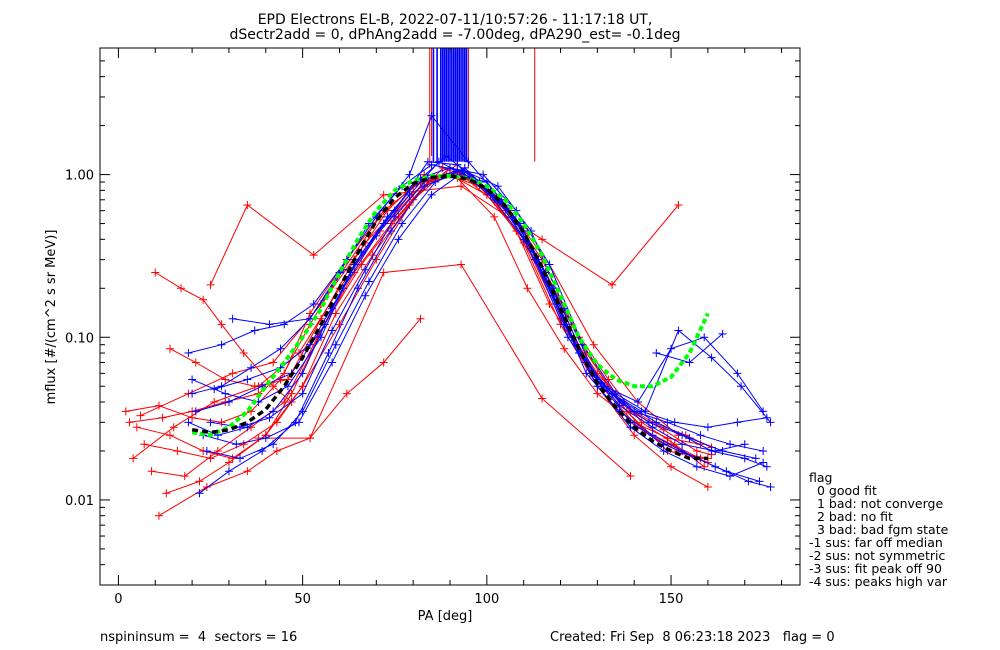 This screenshot has height=650, width=1000. What do you see at coordinates (820, 477) in the screenshot?
I see `flag-legend-title: flag` at bounding box center [820, 477].